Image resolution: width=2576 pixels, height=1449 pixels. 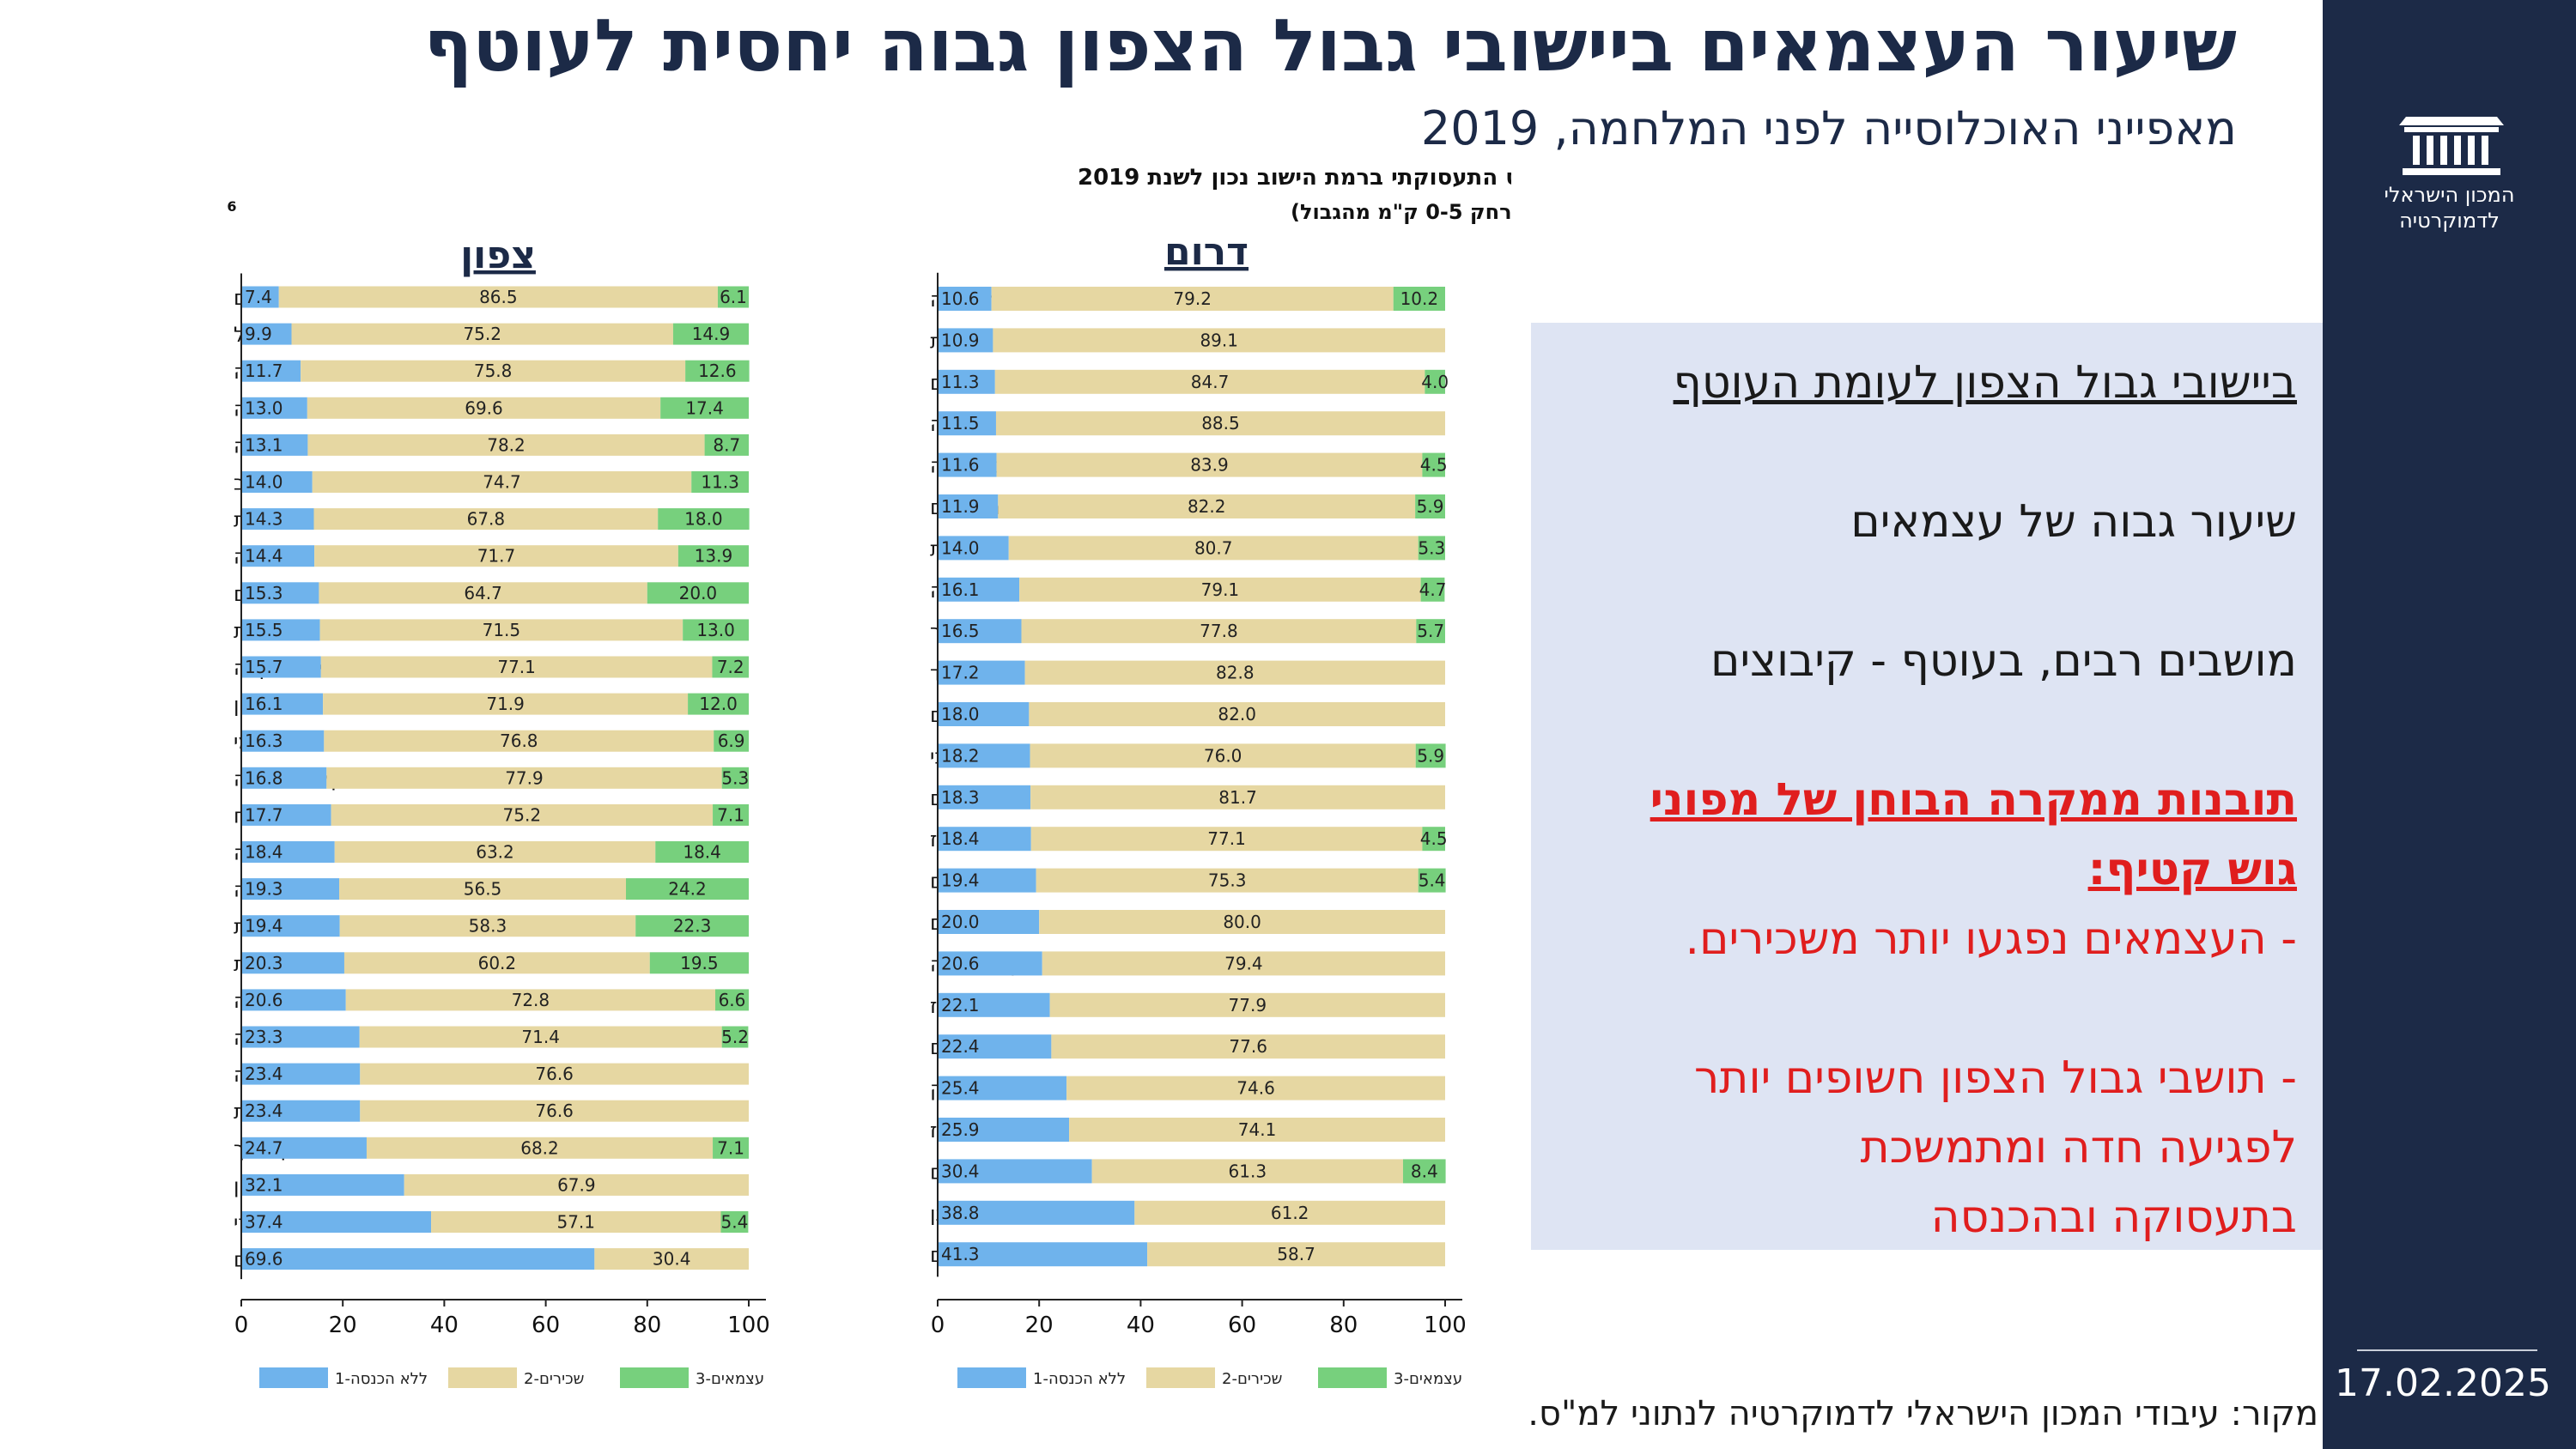 I want to click on data-label: 6.6, so click(x=733, y=1000).